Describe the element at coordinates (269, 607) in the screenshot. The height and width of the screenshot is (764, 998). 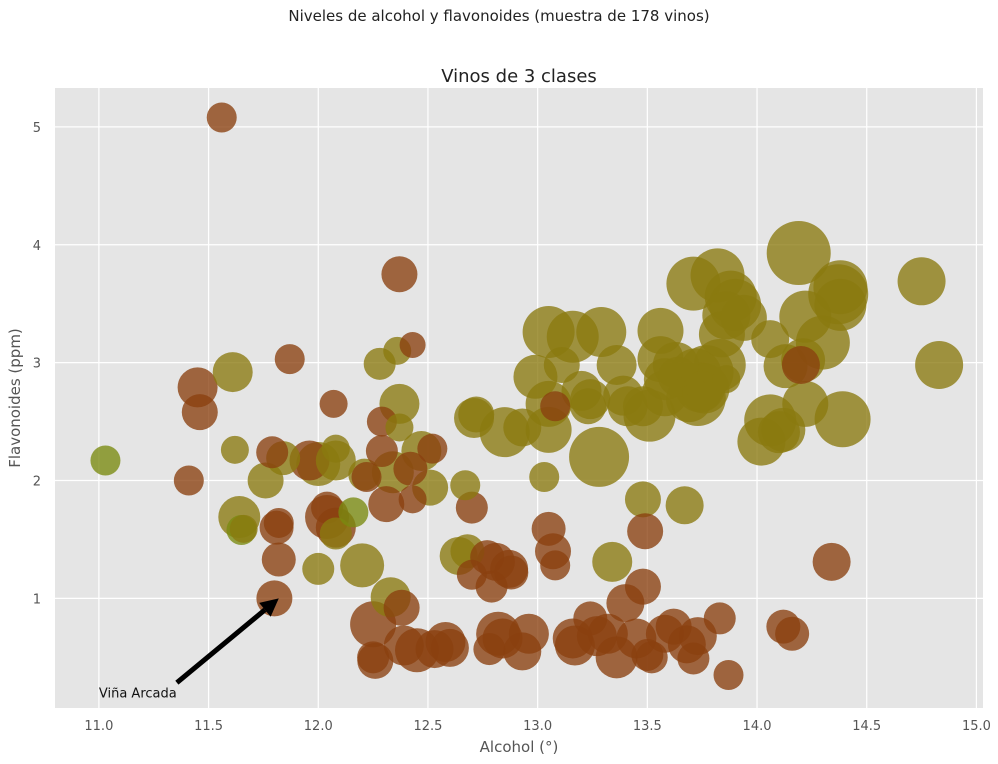
I see `annotation-arrow-head` at that location.